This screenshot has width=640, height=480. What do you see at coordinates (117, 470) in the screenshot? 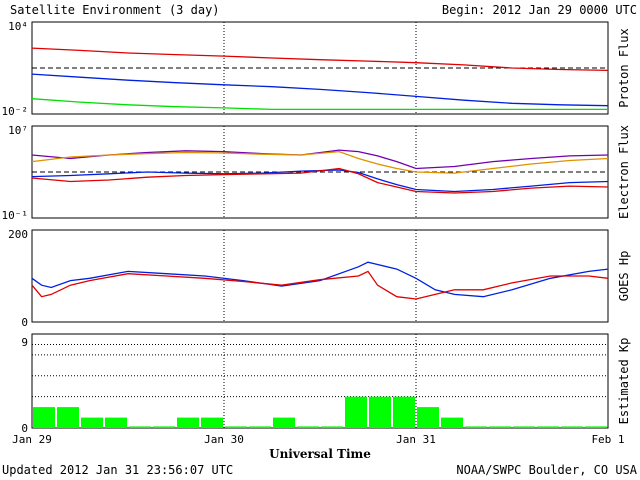
I see `updated-timestamp: Updated 2012 Jan 31 23:56:07 UTC` at bounding box center [117, 470].